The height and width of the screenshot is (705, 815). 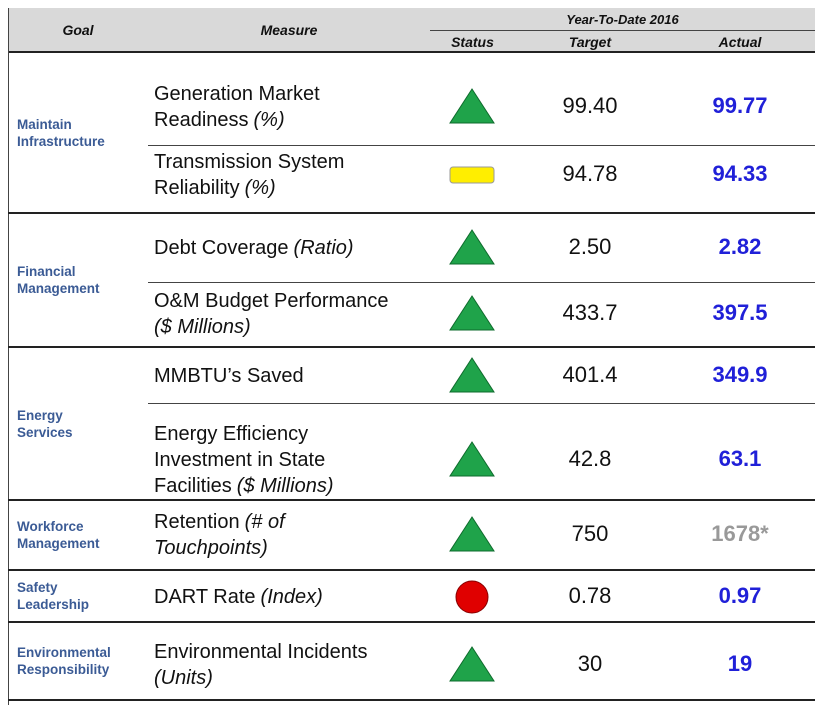 I want to click on measure-text: Retention, so click(x=197, y=522).